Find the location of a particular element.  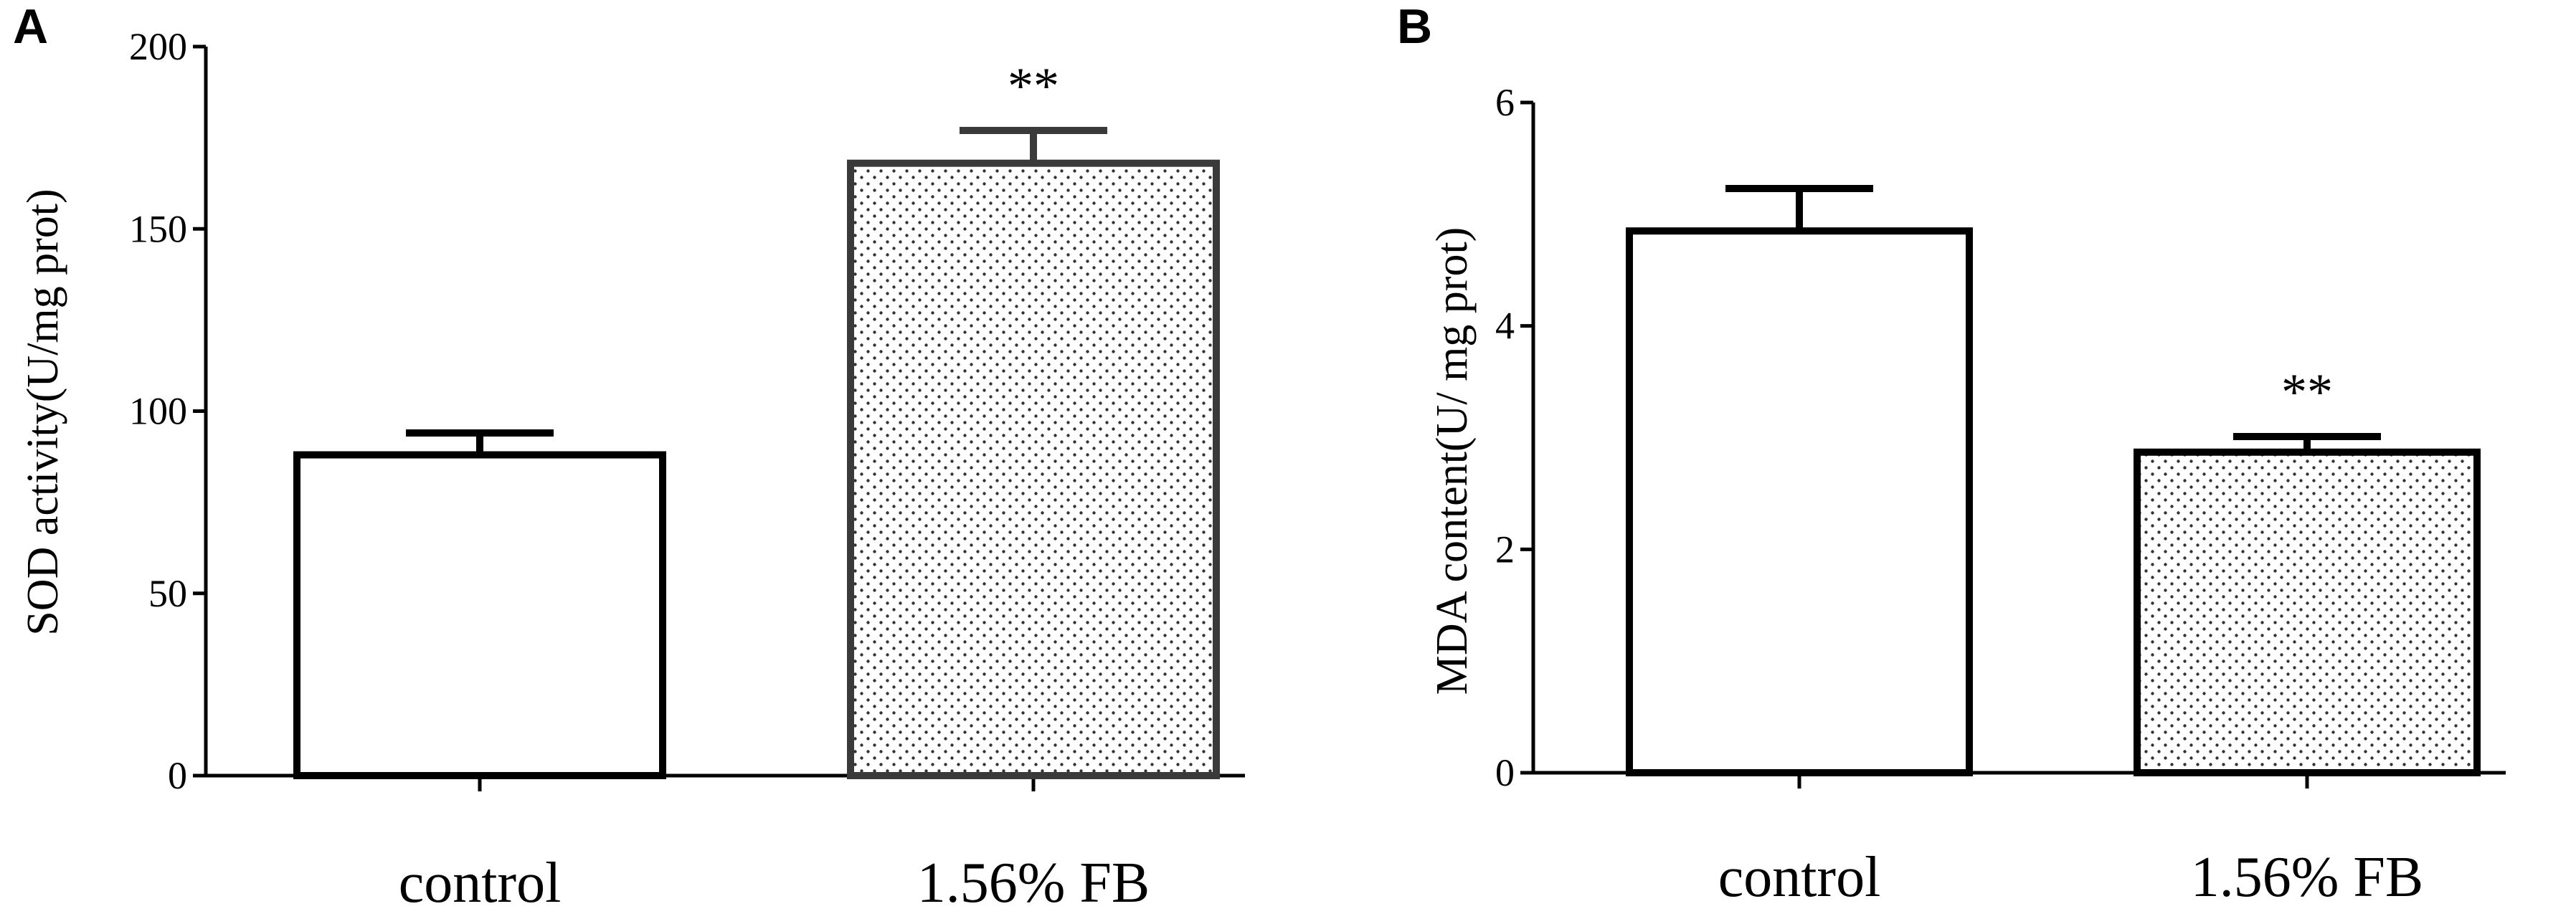

y-tick-label: 150 is located at coordinates (158, 228).